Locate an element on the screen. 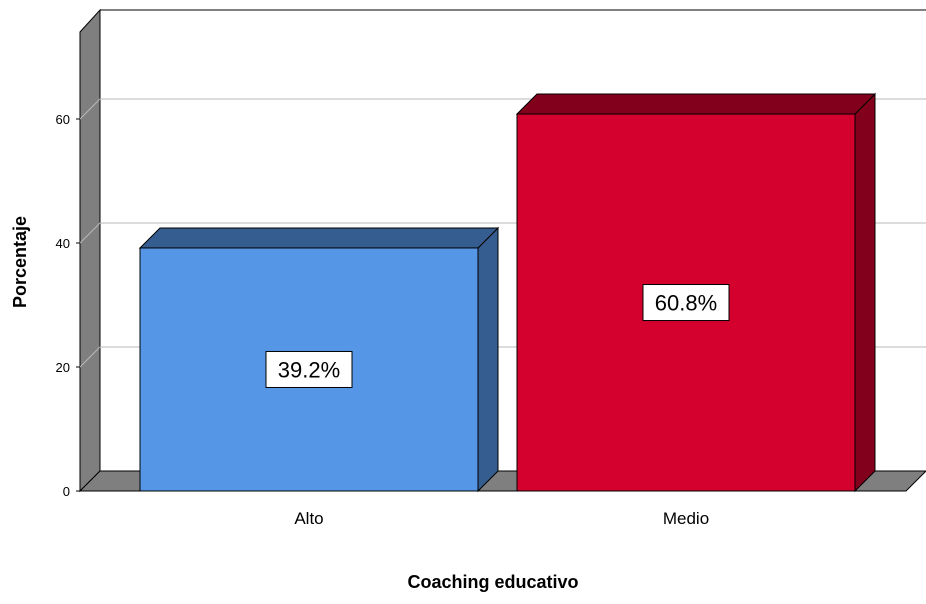  x-axis-ticks: Alto Medio is located at coordinates (501, 518).